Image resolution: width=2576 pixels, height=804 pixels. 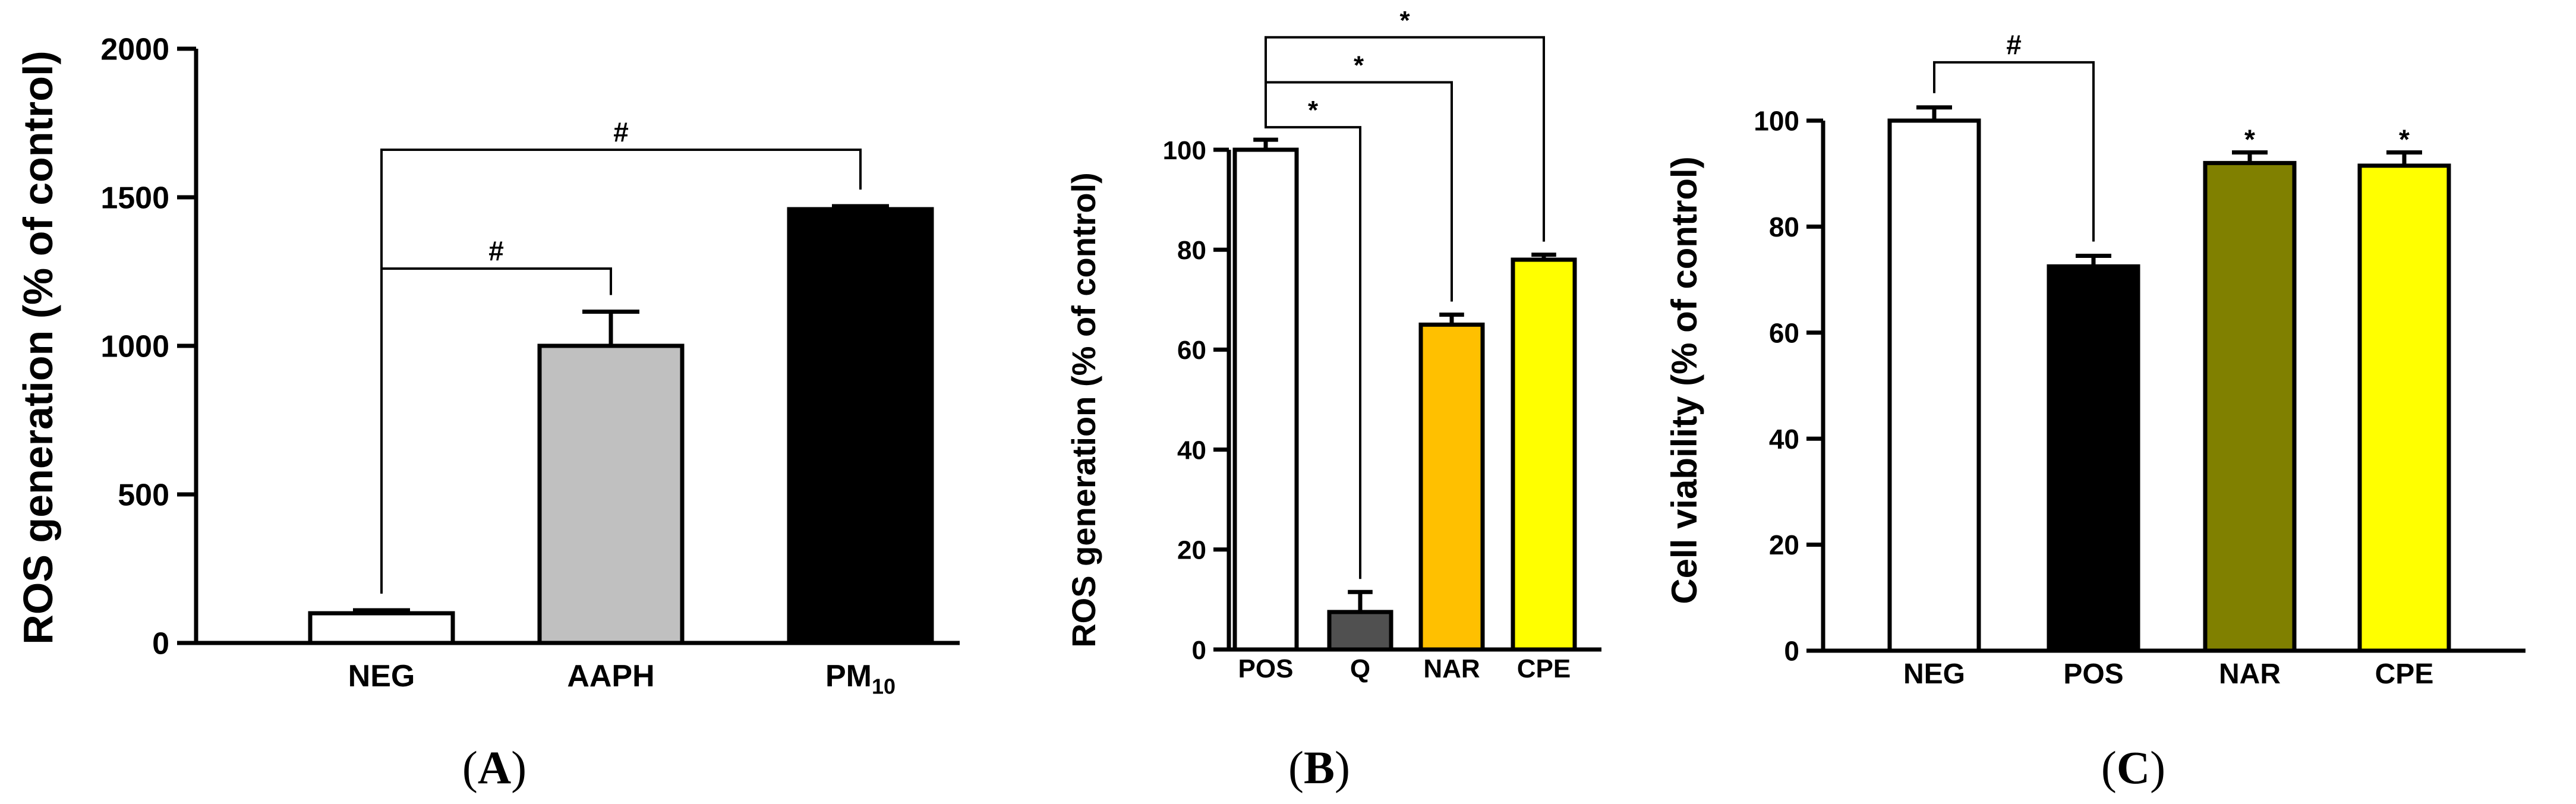 What do you see at coordinates (1451, 668) in the screenshot?
I see `panel-b-x-tick-label: NAR` at bounding box center [1451, 668].